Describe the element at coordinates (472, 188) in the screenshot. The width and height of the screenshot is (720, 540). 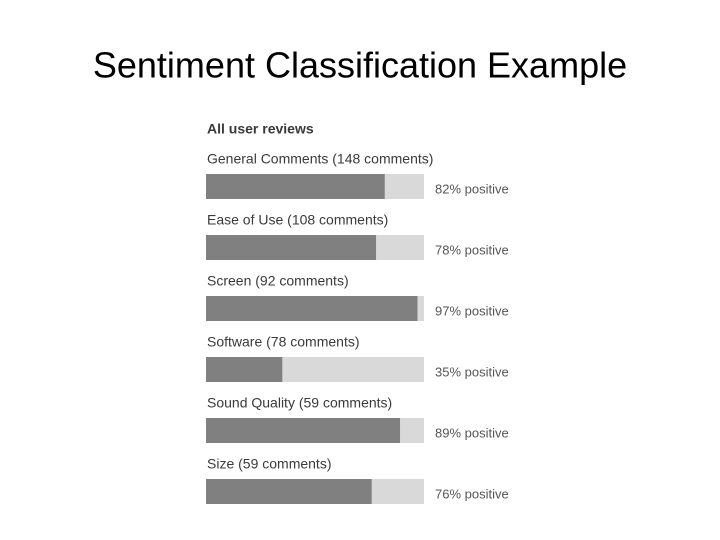
I see `value-label: 82% positive` at that location.